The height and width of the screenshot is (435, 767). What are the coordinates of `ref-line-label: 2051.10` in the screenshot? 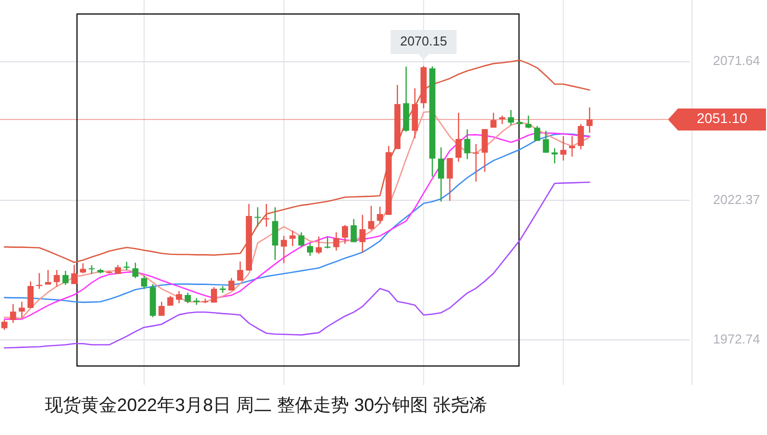 It's located at (722, 118).